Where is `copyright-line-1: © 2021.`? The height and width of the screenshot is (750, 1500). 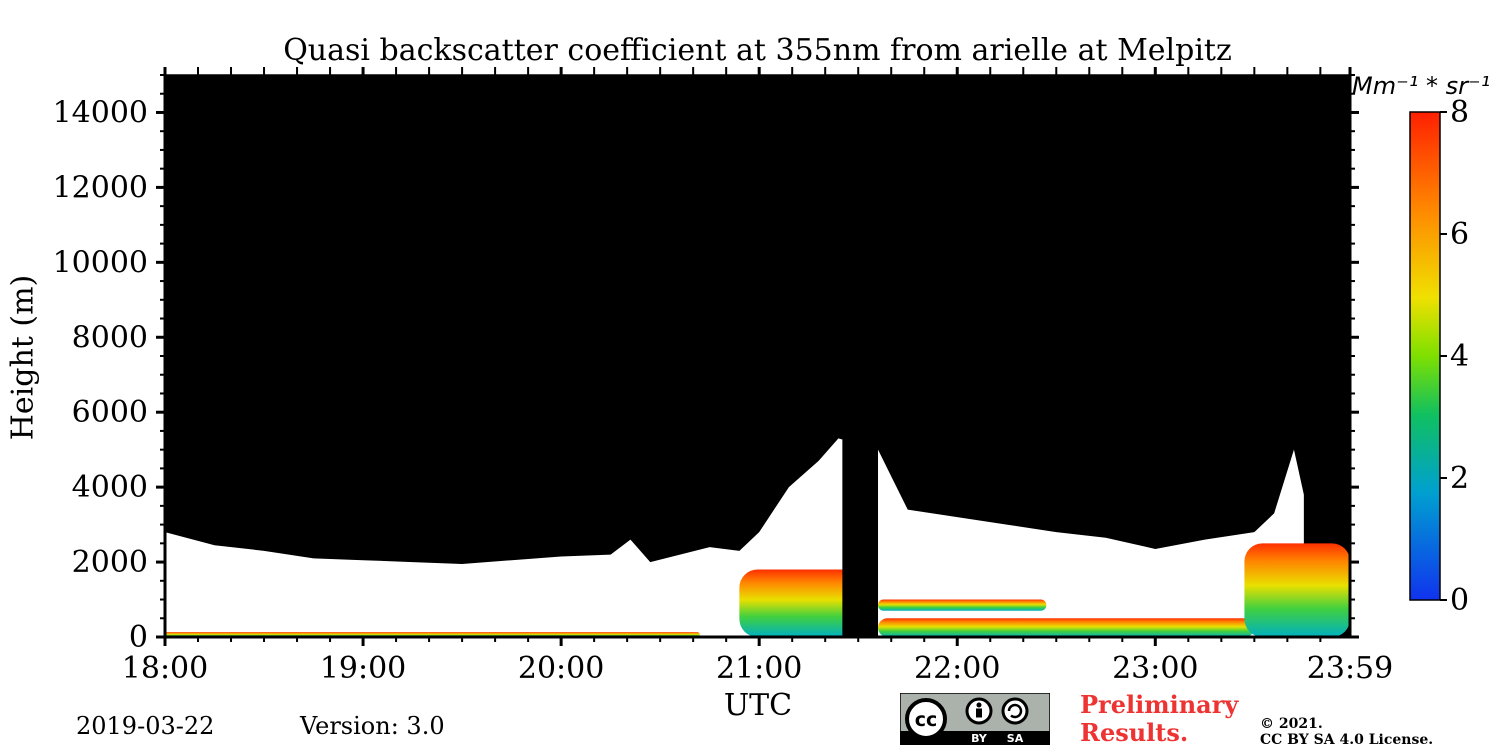 copyright-line-1: © 2021. is located at coordinates (1291, 724).